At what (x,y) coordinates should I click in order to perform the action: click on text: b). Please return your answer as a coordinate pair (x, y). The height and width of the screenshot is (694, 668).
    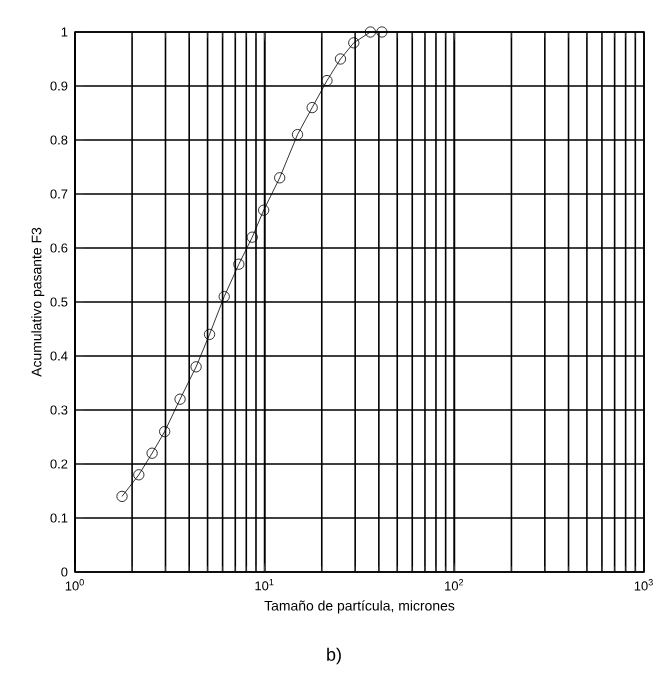
    Looking at the image, I should click on (334, 656).